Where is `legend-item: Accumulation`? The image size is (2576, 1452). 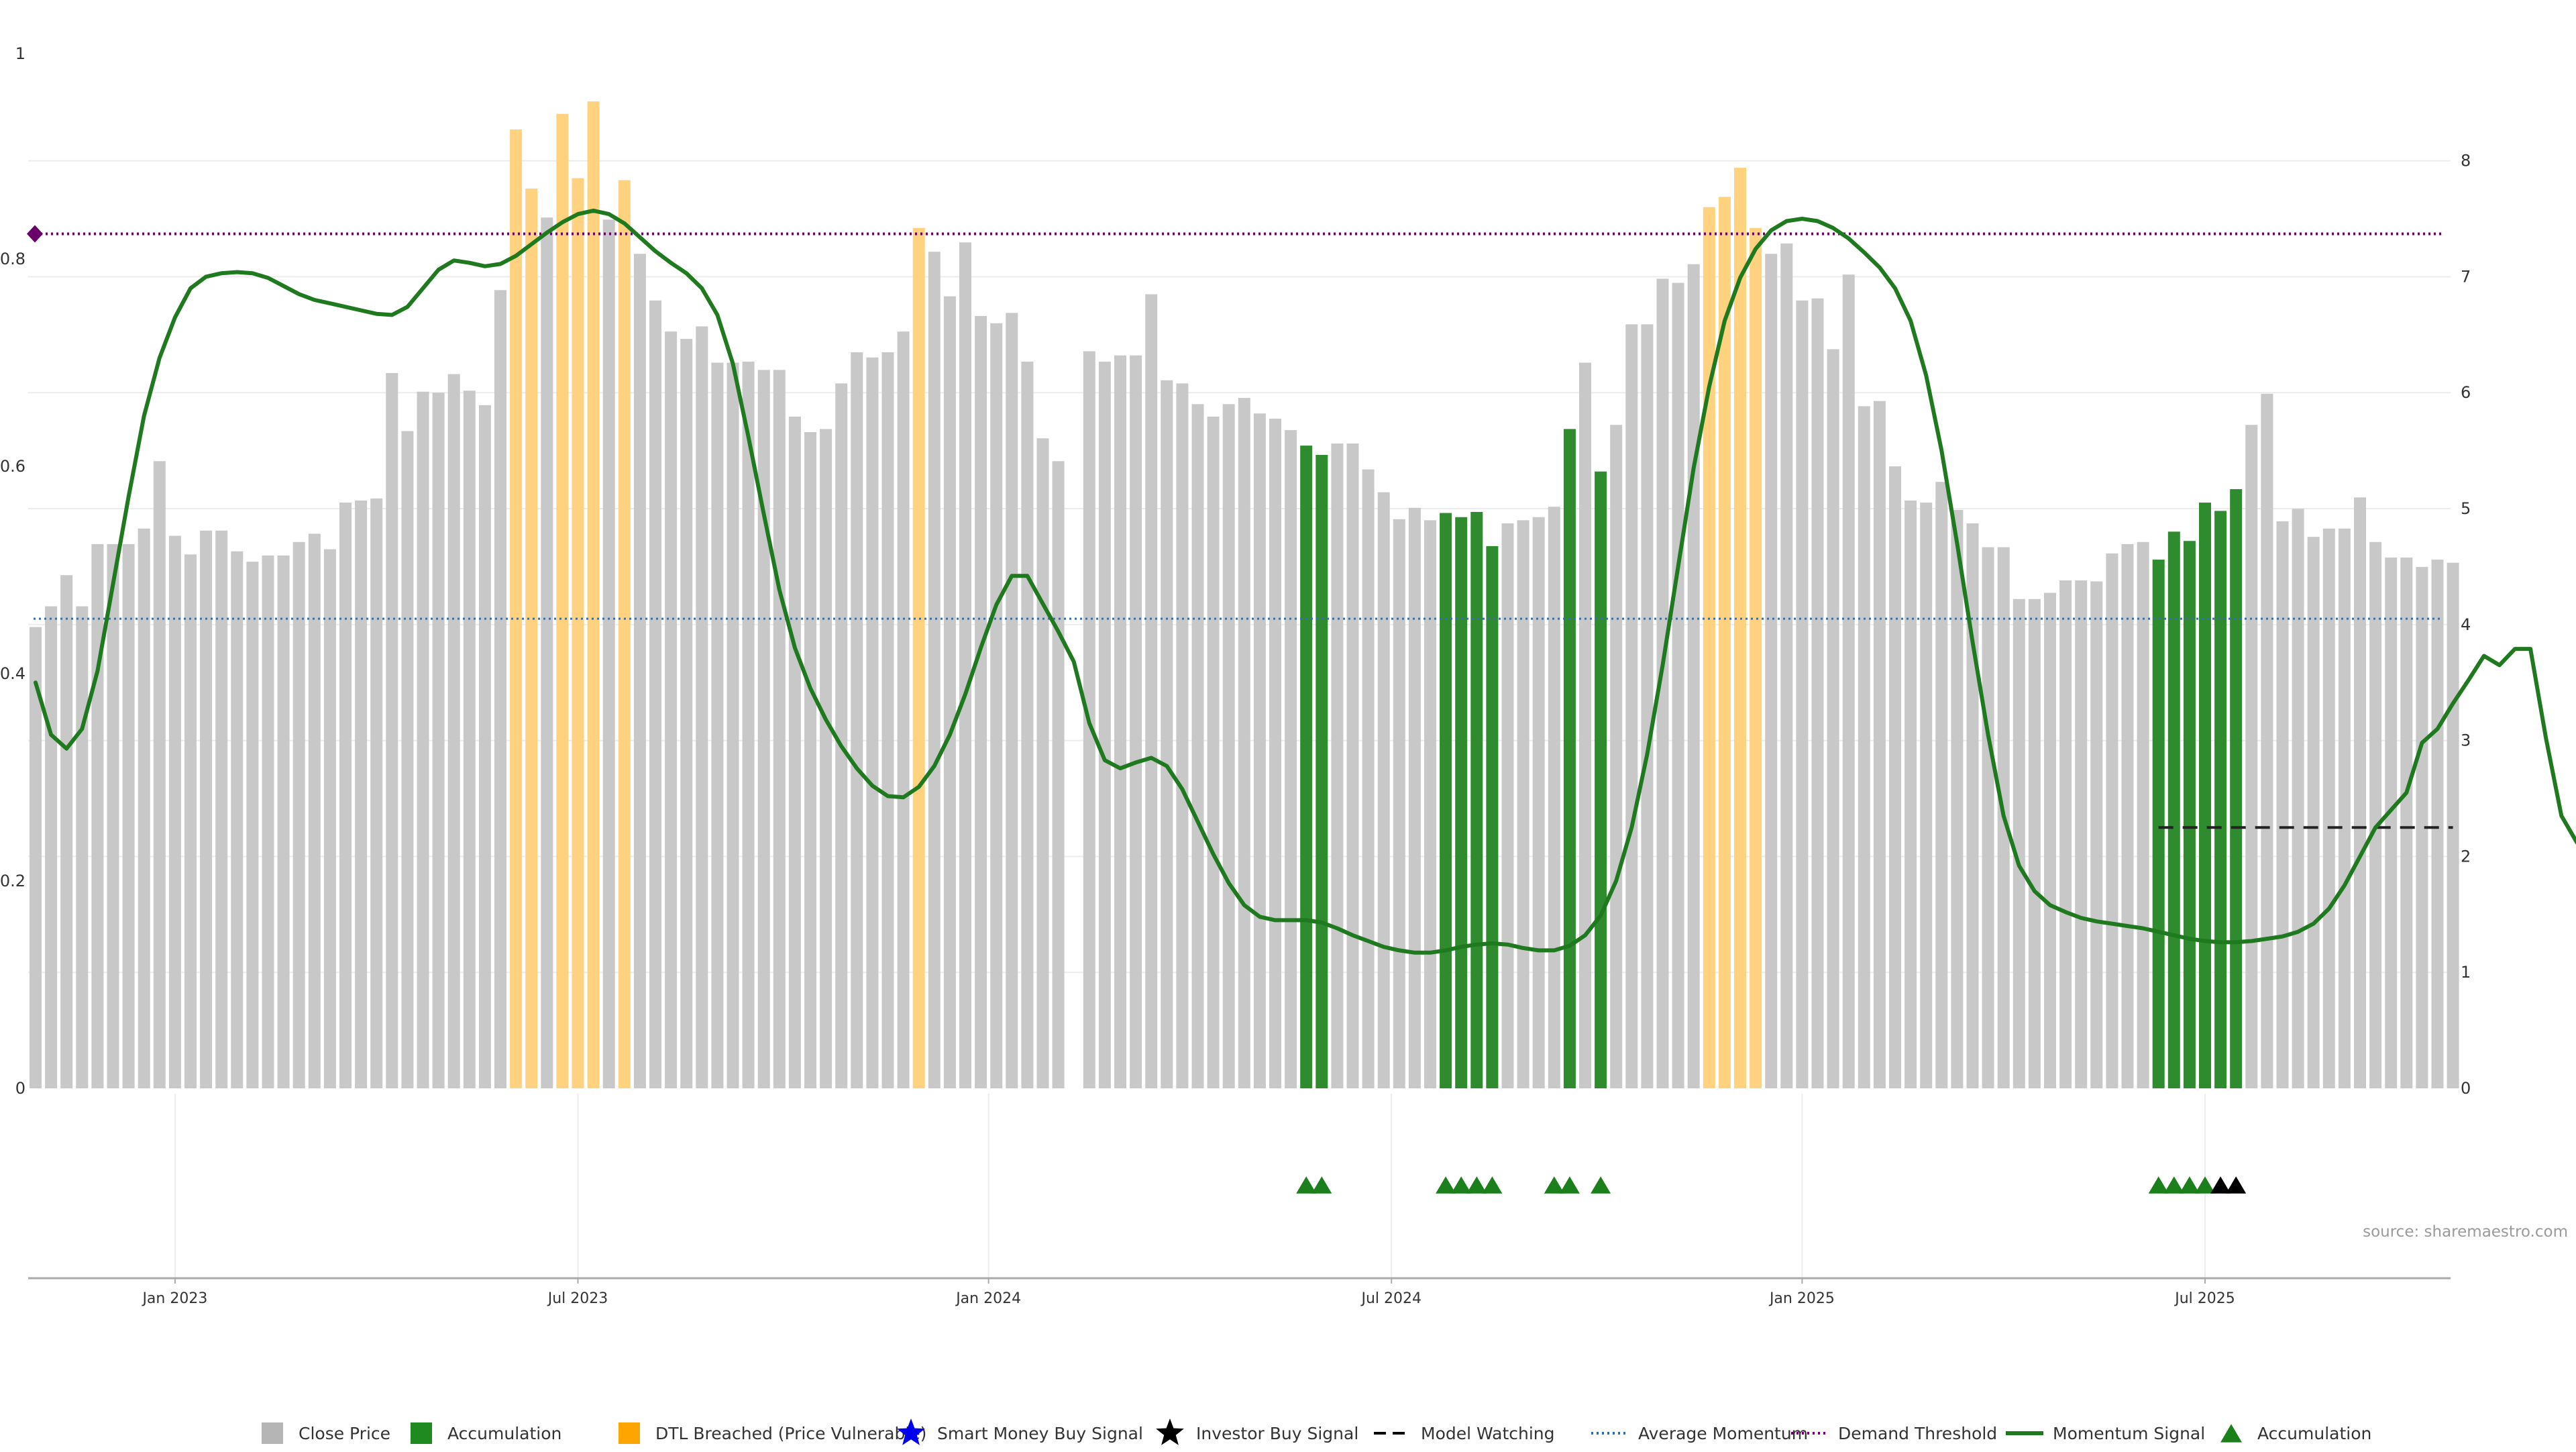
legend-item: Accumulation is located at coordinates (486, 1433).